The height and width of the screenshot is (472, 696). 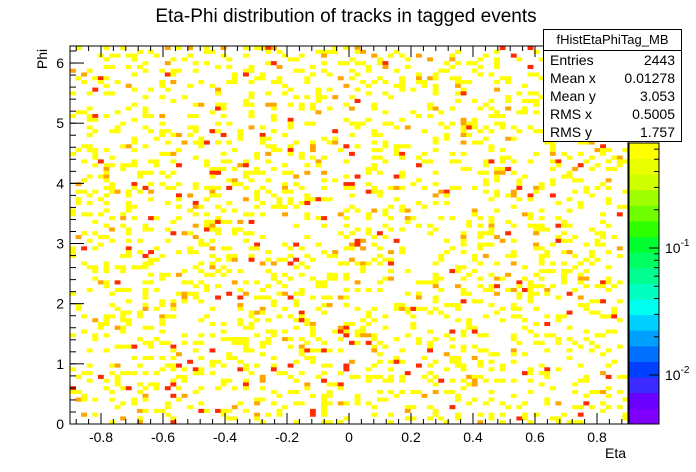 I want to click on palette-band, so click(x=644, y=197).